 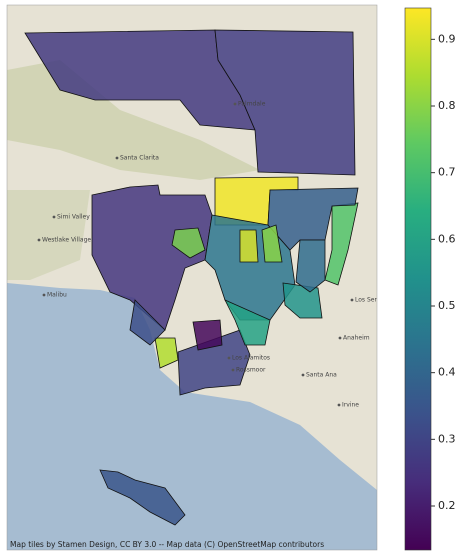 I want to click on place-label: Santa Clarita, so click(x=139, y=158).